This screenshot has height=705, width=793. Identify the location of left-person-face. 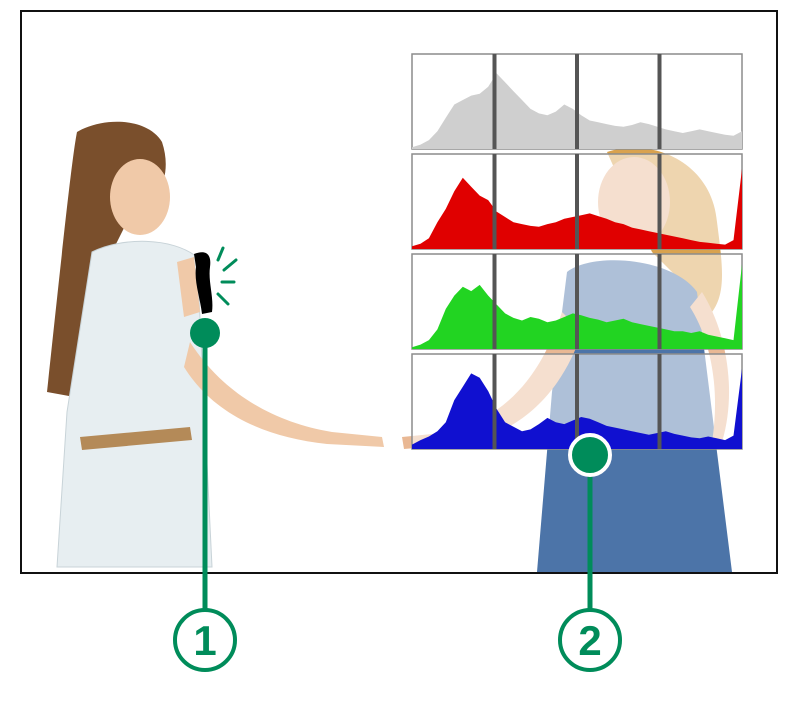
(140, 197).